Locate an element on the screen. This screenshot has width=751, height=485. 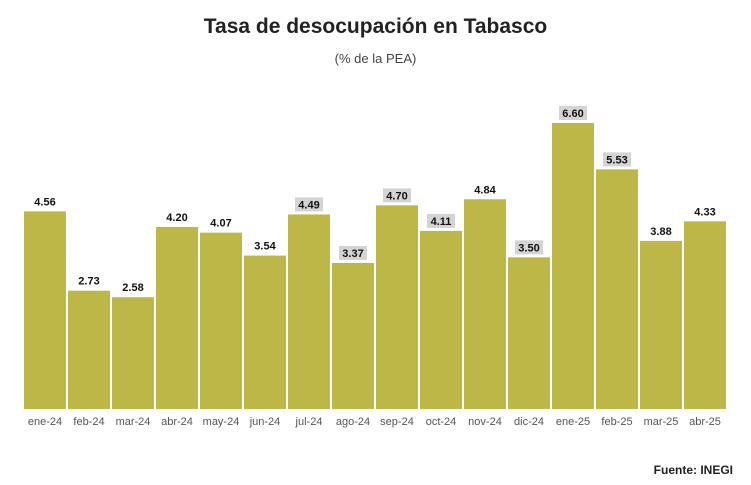
x-tick-label: ene-24 is located at coordinates (45, 422).